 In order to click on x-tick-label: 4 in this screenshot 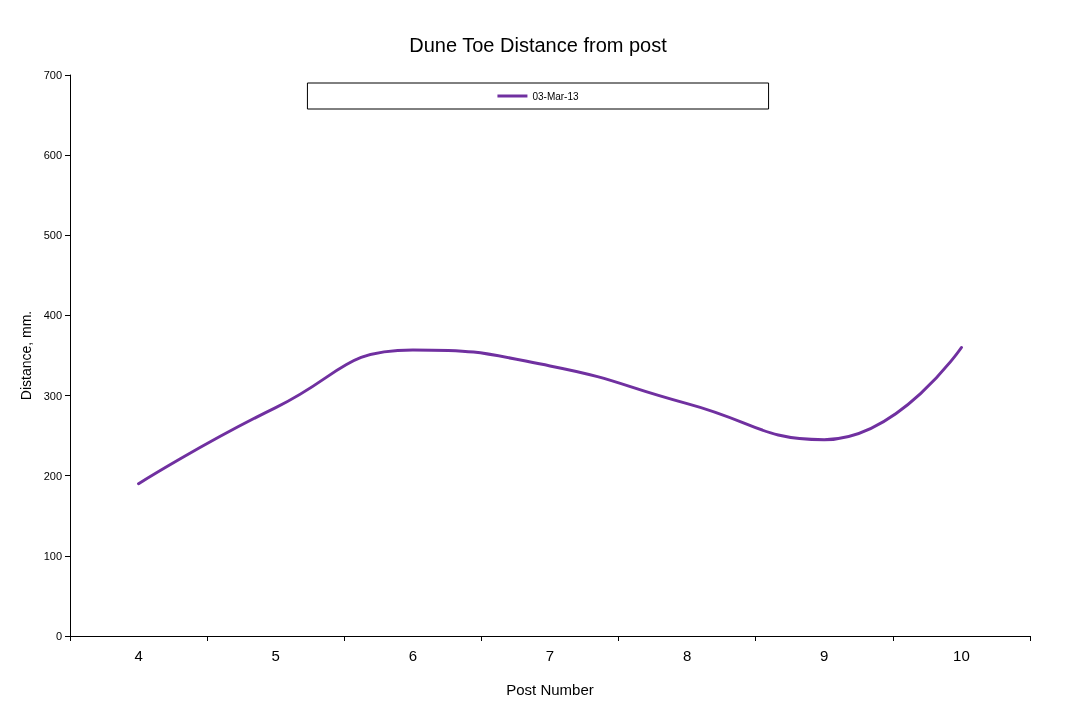, I will do `click(138, 655)`.